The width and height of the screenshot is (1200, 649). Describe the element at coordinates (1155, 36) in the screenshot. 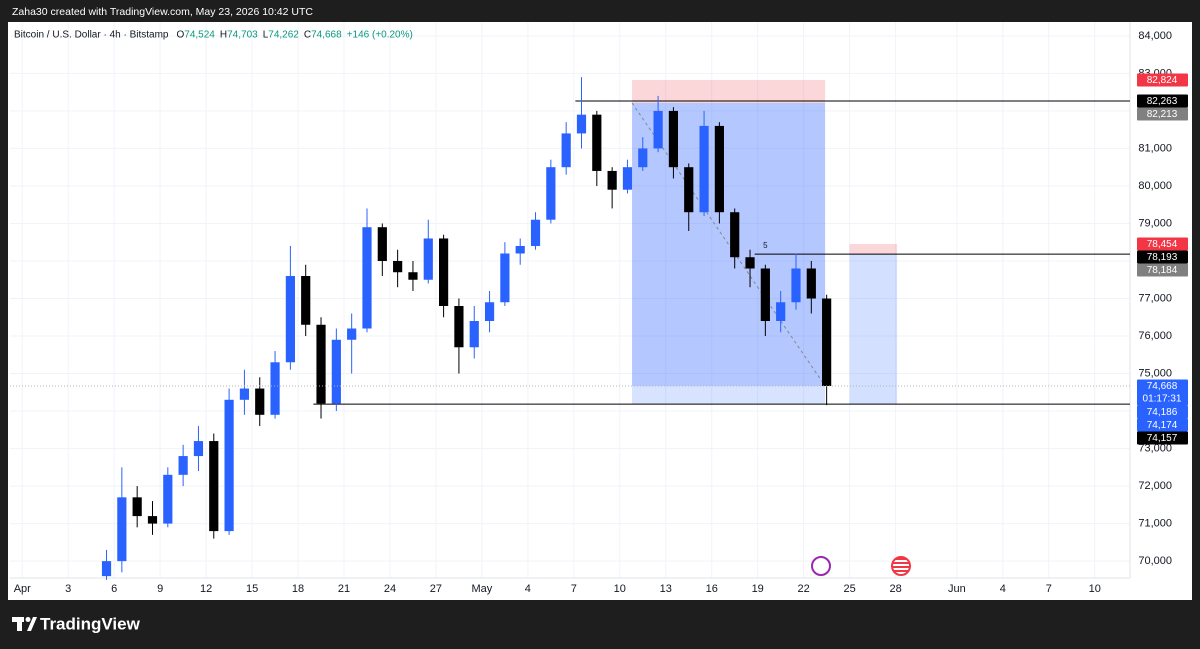

I see `y-tick-label: 84,000` at that location.